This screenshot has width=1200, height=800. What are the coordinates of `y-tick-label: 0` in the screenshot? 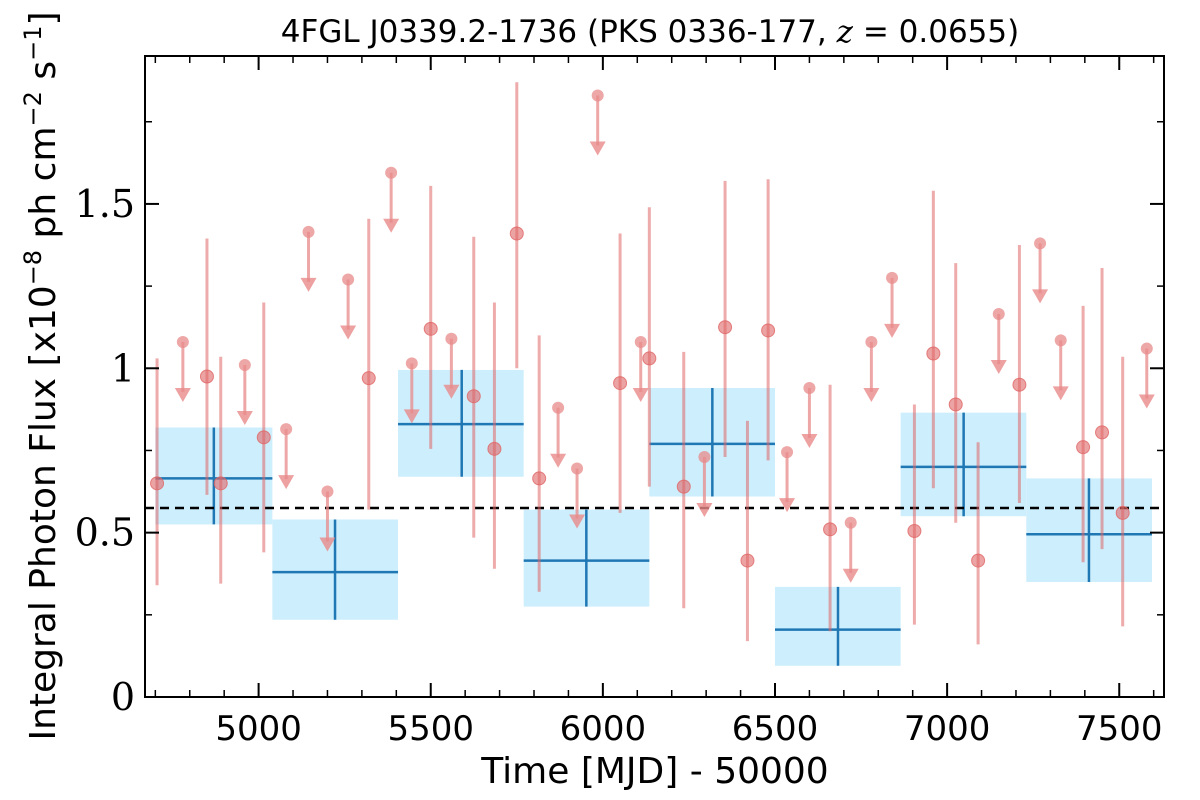 It's located at (123, 697).